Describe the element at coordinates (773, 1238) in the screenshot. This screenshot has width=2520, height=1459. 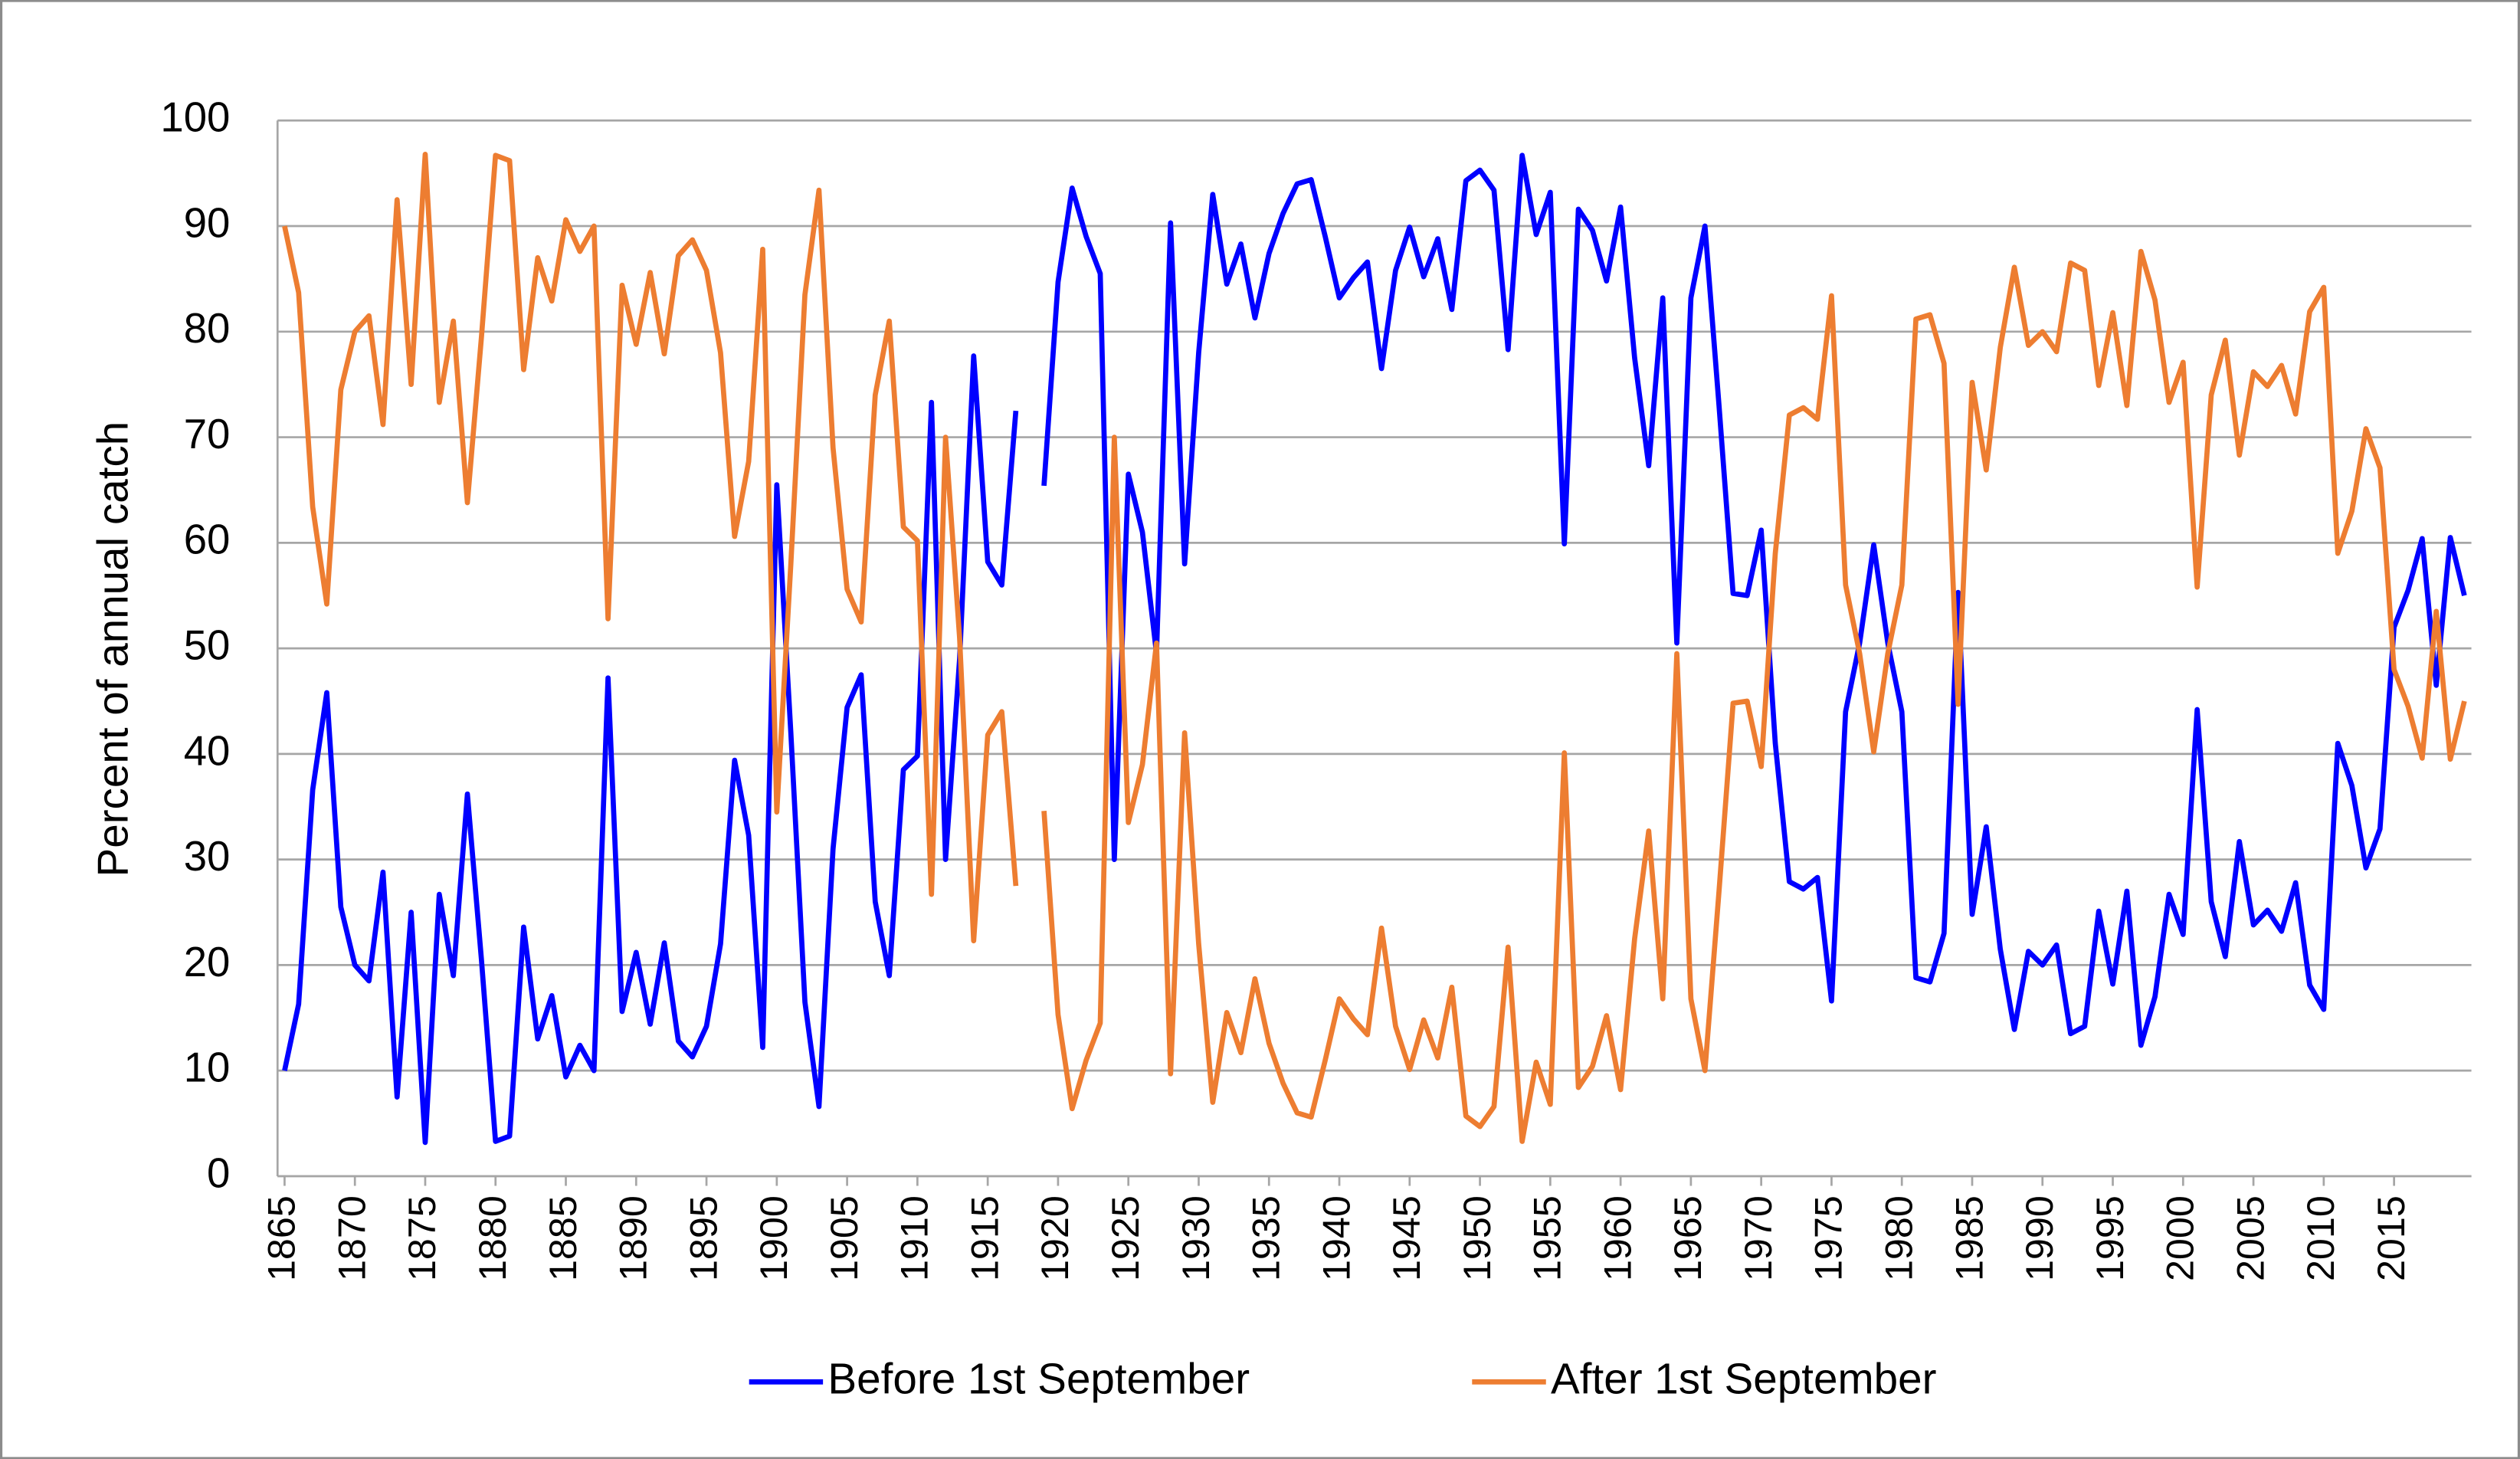
I see `x-tick-label: 1900` at that location.